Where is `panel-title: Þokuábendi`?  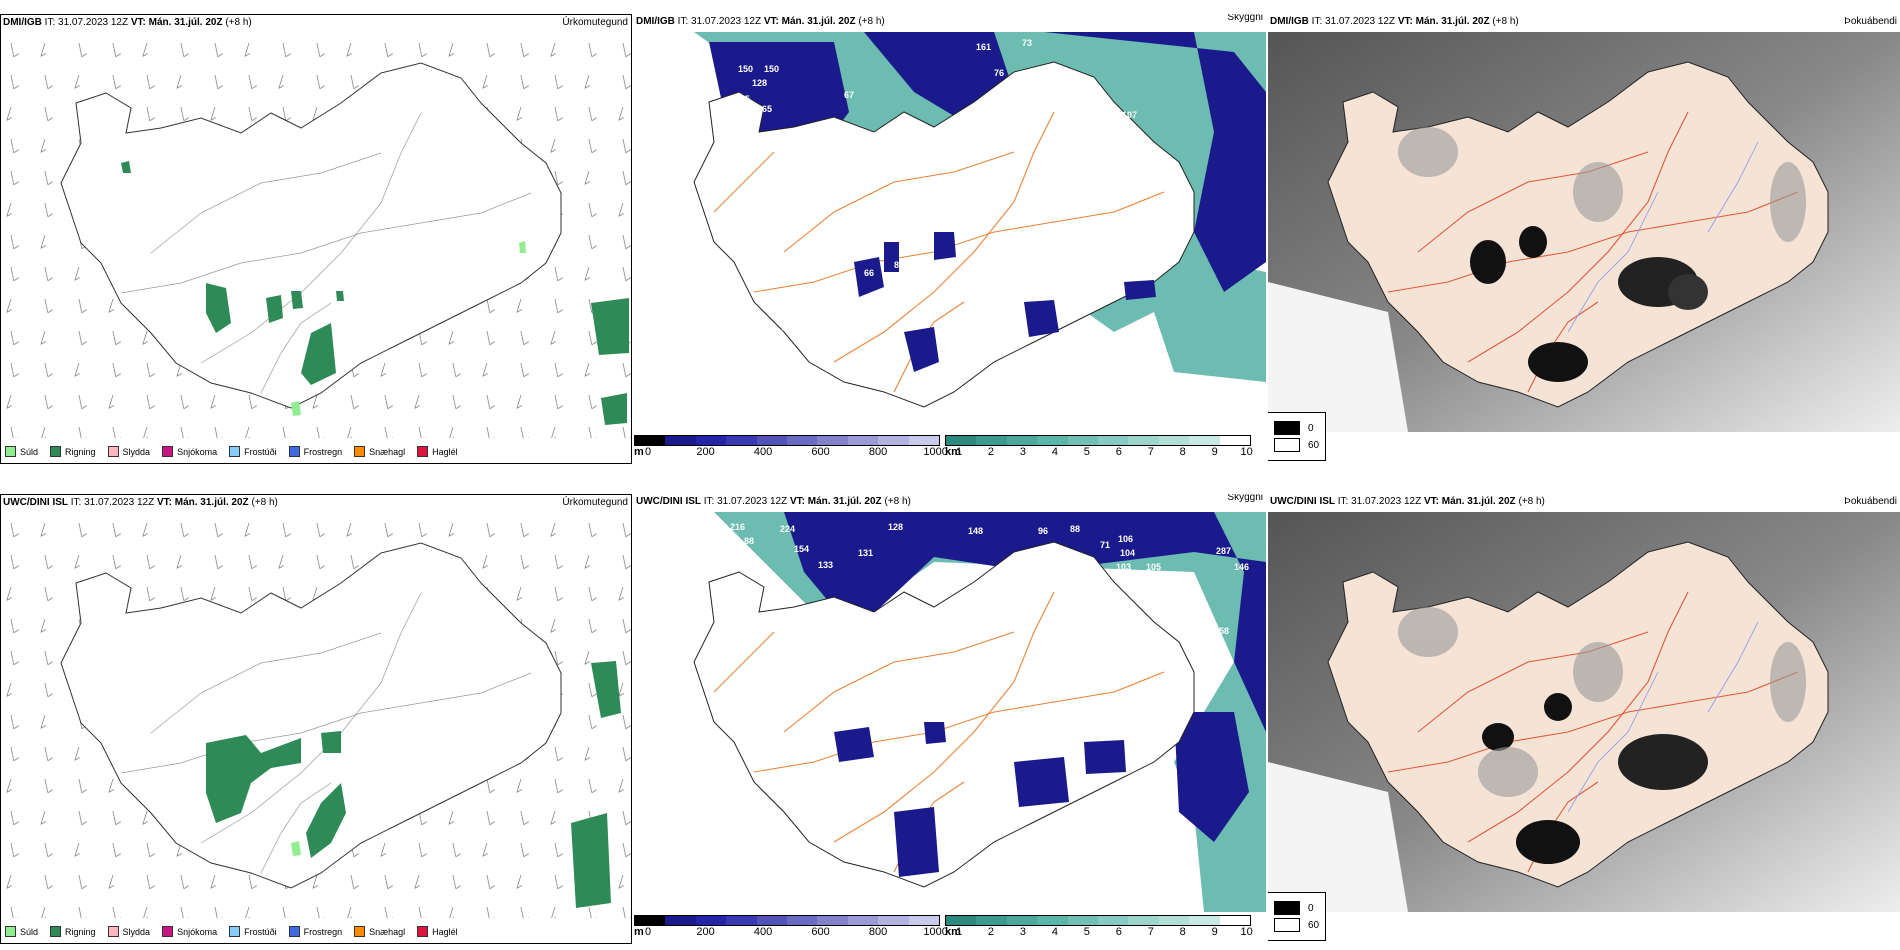
panel-title: Þokuábendi is located at coordinates (1870, 501).